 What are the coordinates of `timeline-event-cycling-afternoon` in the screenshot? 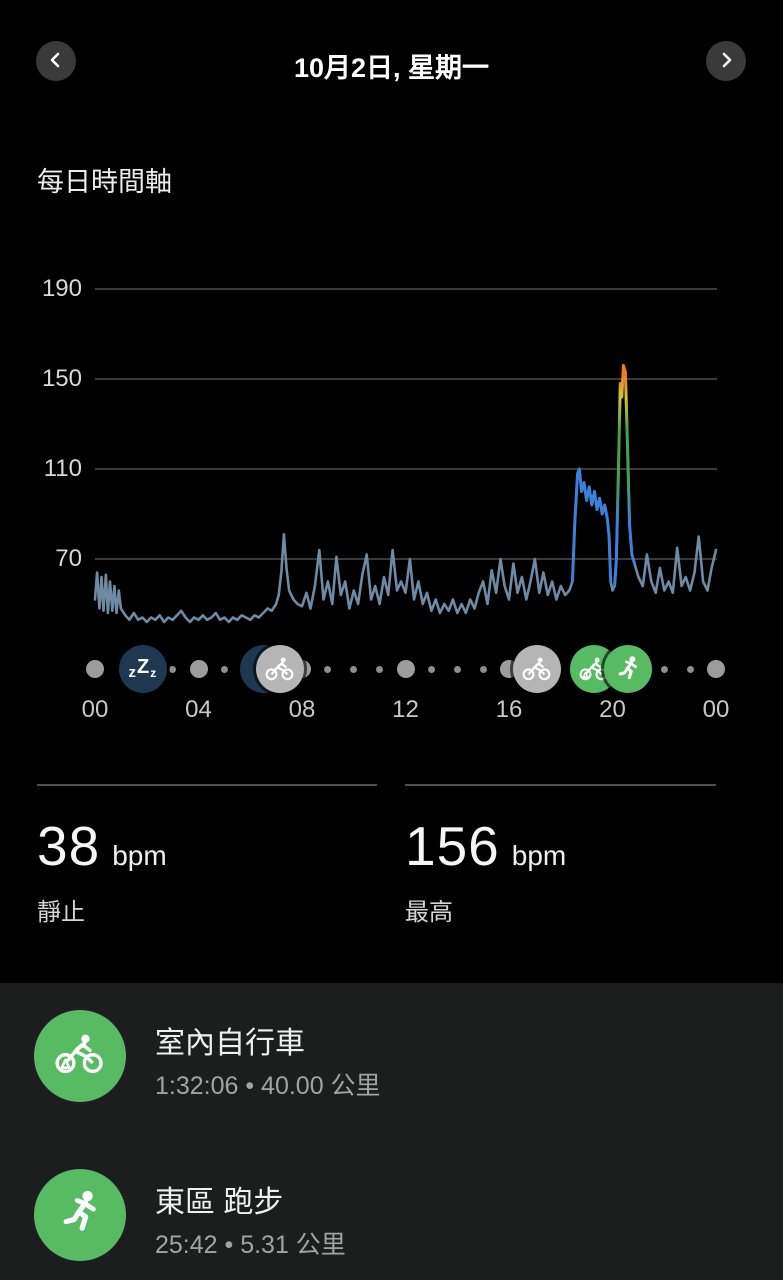 It's located at (537, 669).